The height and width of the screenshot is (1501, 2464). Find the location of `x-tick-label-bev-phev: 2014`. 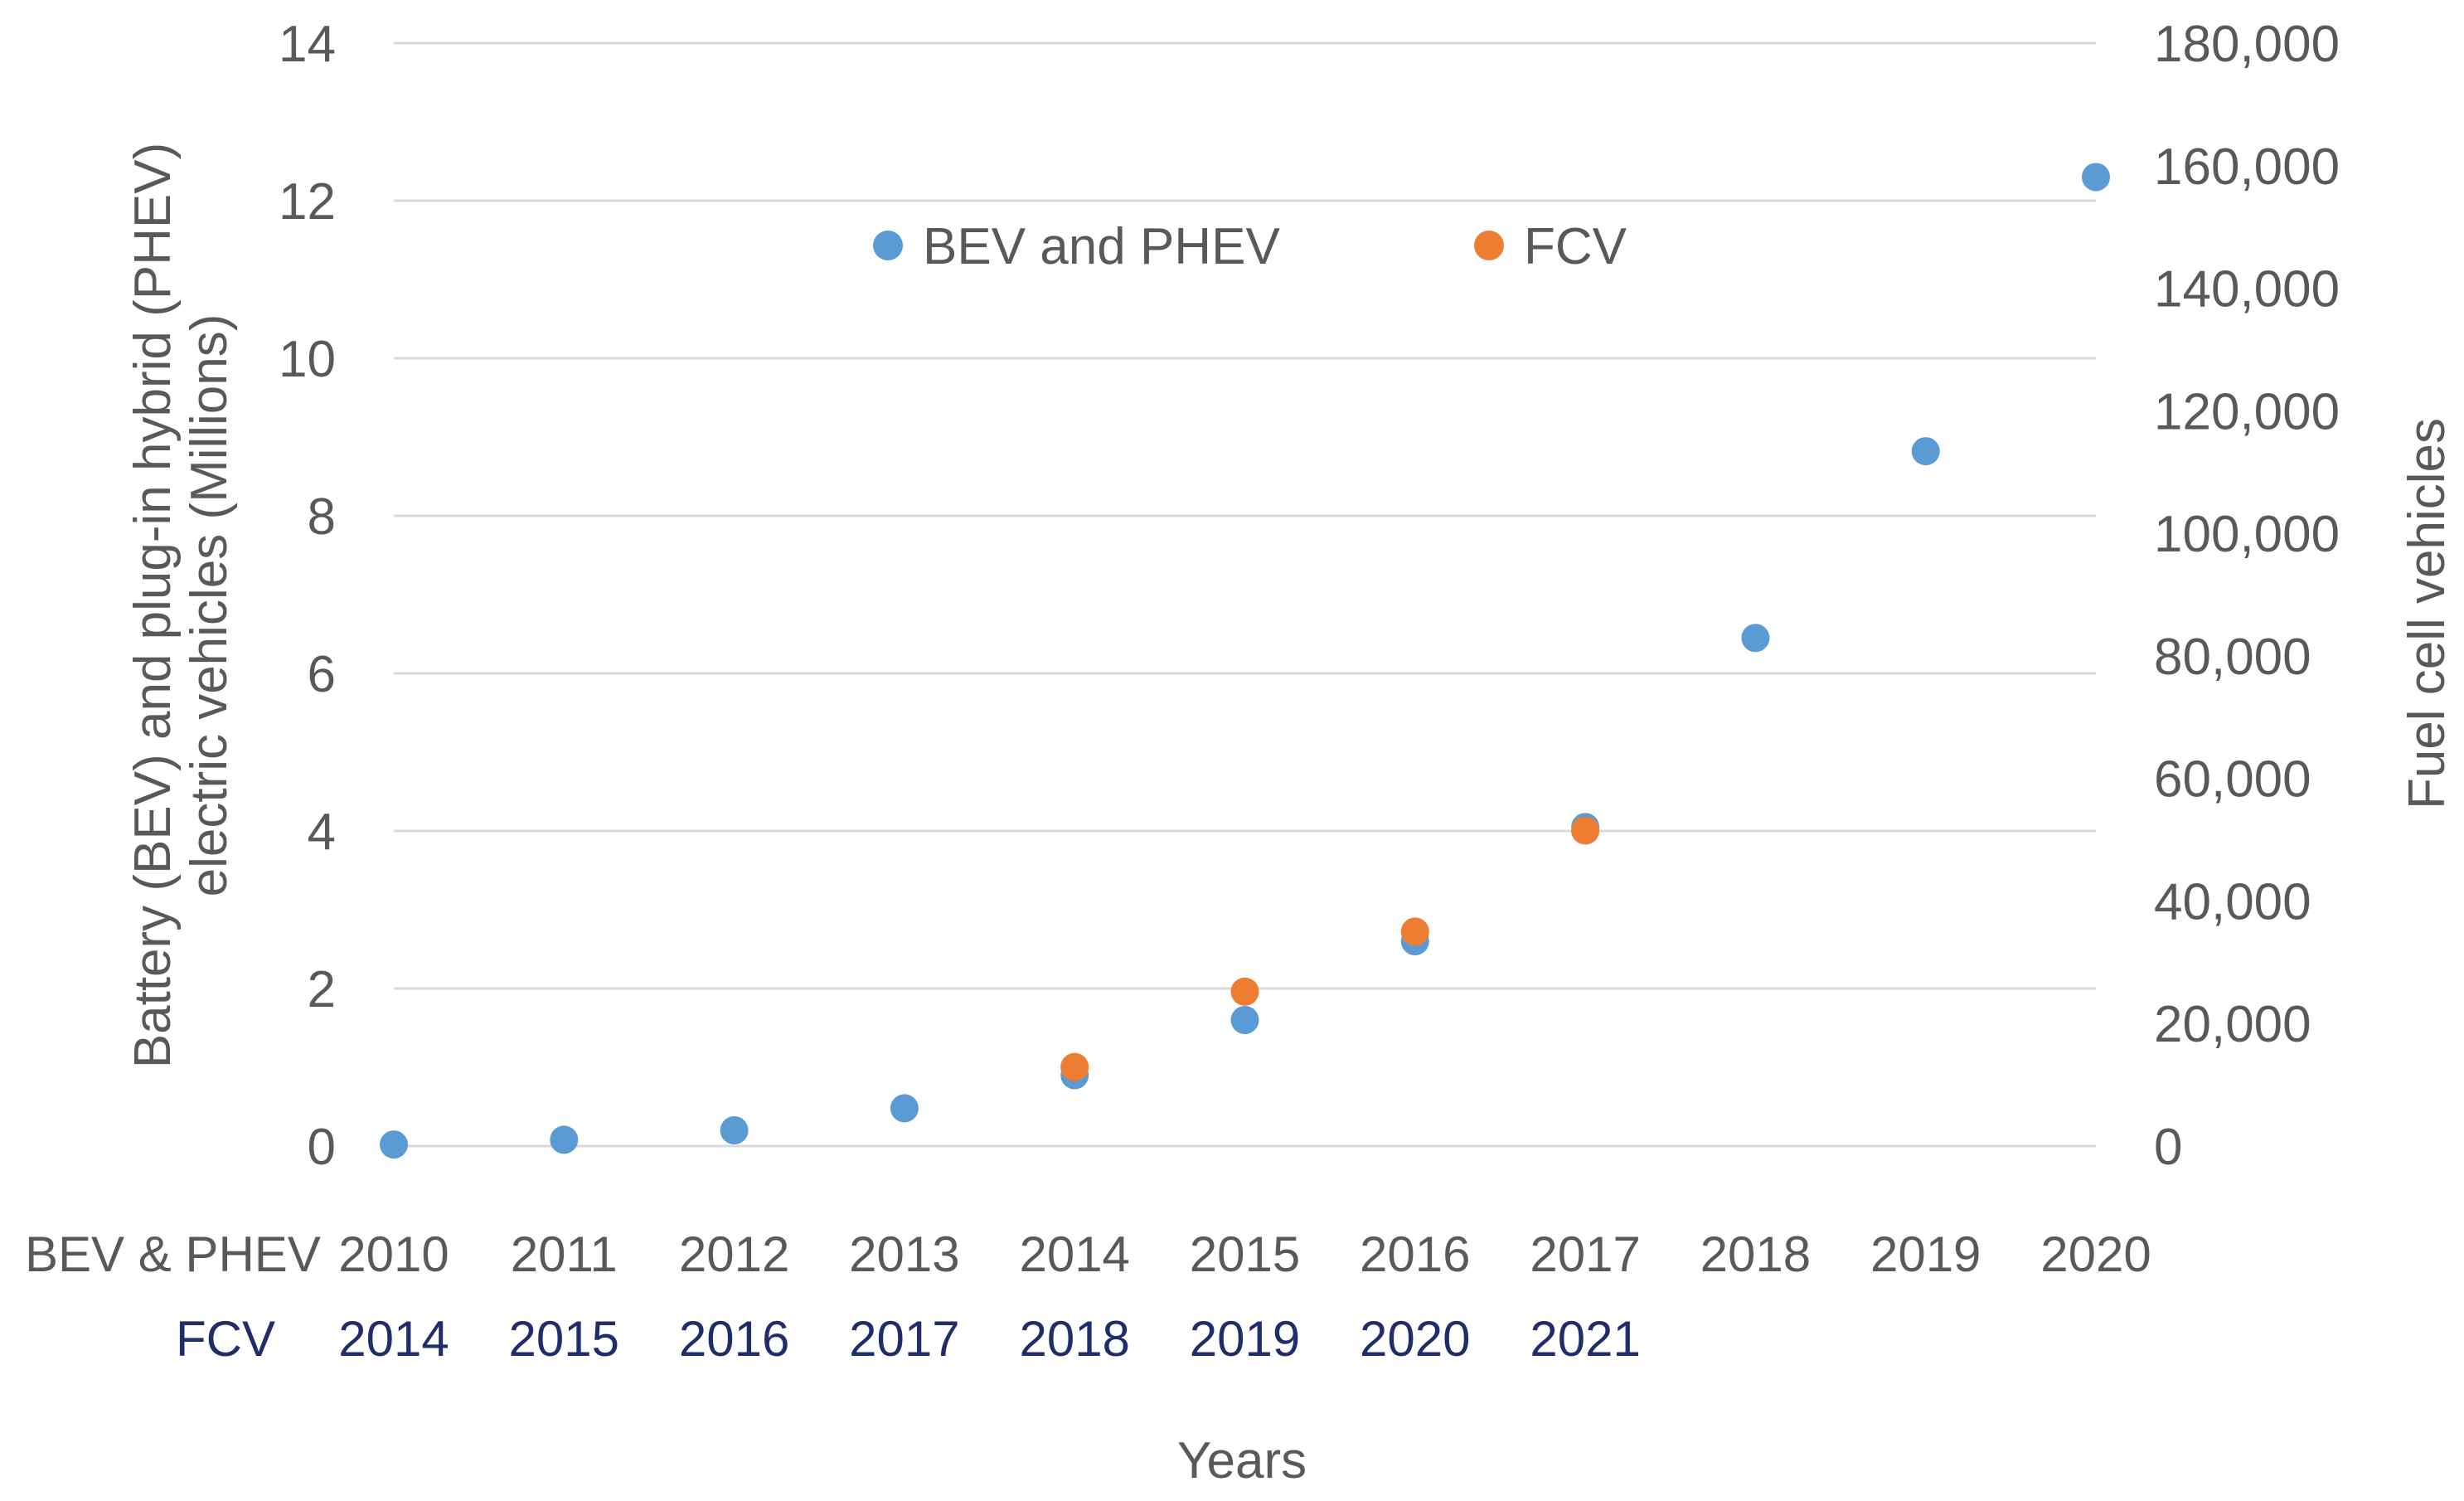

x-tick-label-bev-phev: 2014 is located at coordinates (1074, 1254).